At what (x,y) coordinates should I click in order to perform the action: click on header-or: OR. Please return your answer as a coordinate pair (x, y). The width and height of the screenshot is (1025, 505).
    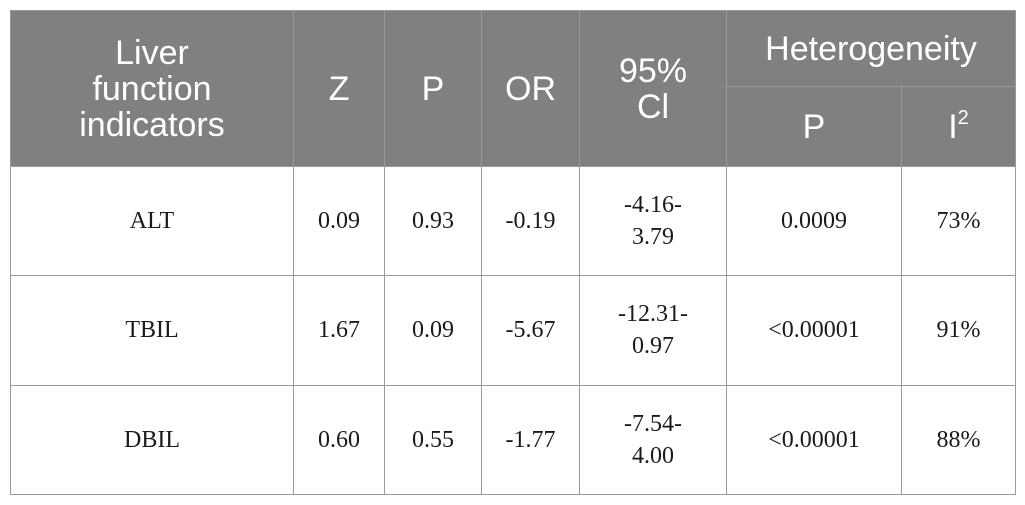
    Looking at the image, I should click on (530, 88).